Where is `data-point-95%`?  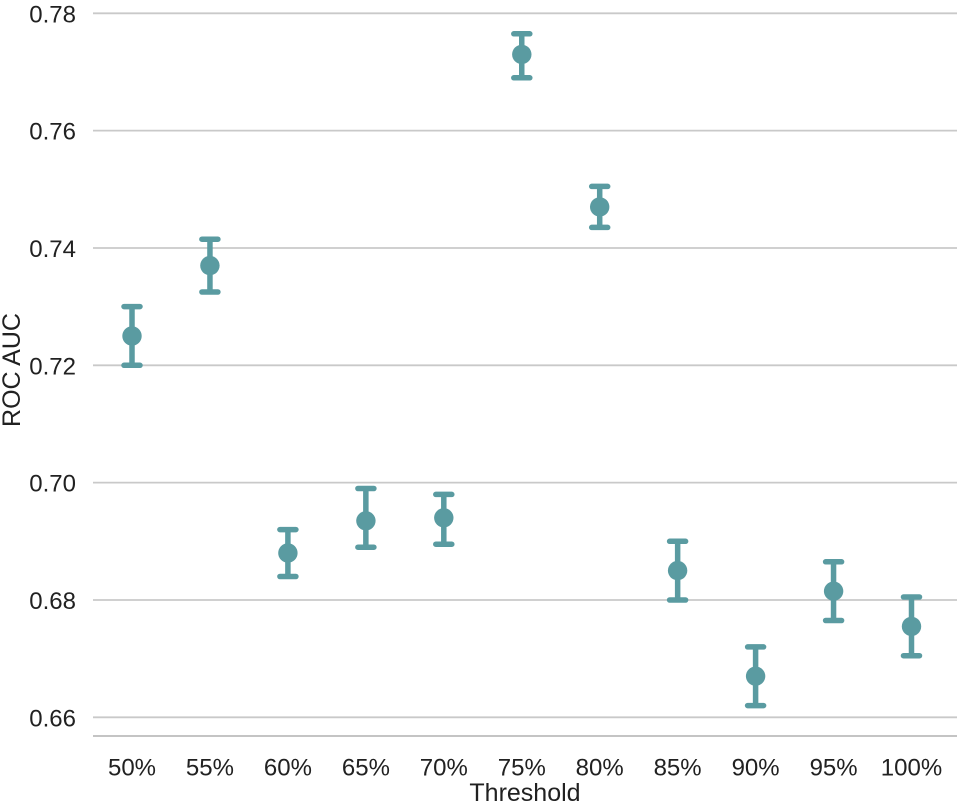
data-point-95% is located at coordinates (833, 591).